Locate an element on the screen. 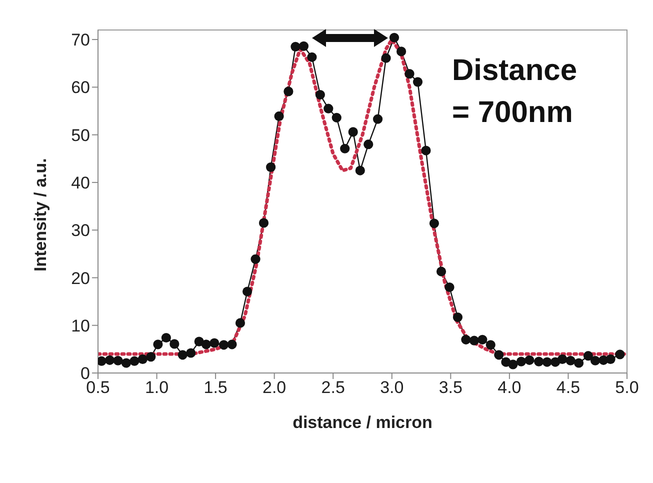  y-tick-label: 60 is located at coordinates (80, 88).